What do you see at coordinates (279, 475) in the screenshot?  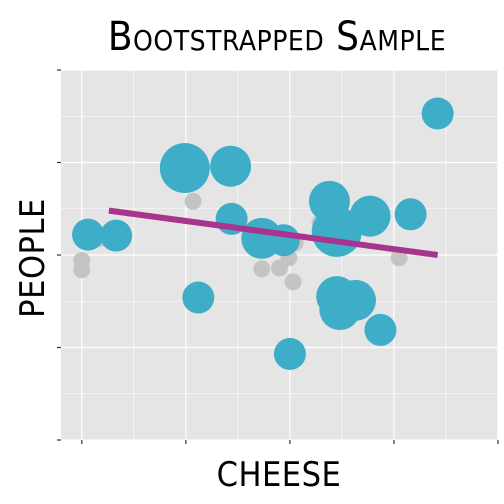 I see `x-axis-label: CHEESE` at bounding box center [279, 475].